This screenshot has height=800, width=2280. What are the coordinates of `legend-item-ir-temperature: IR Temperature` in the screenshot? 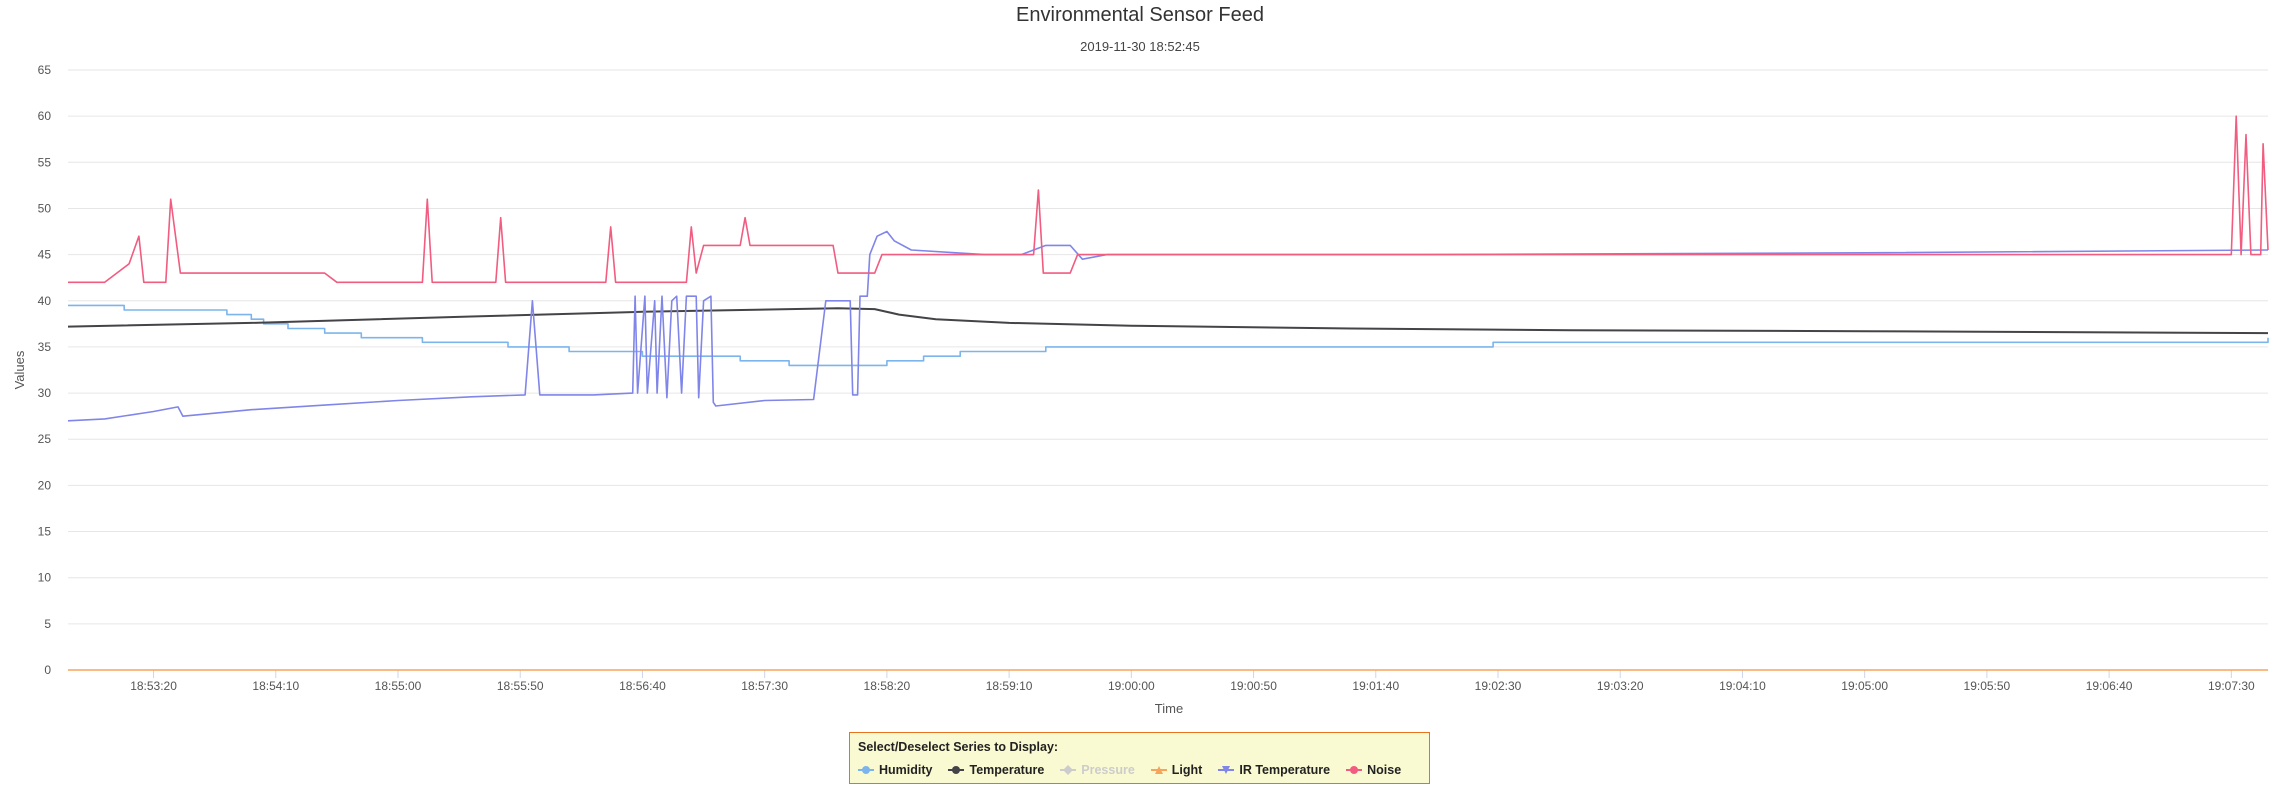 It's located at (1274, 770).